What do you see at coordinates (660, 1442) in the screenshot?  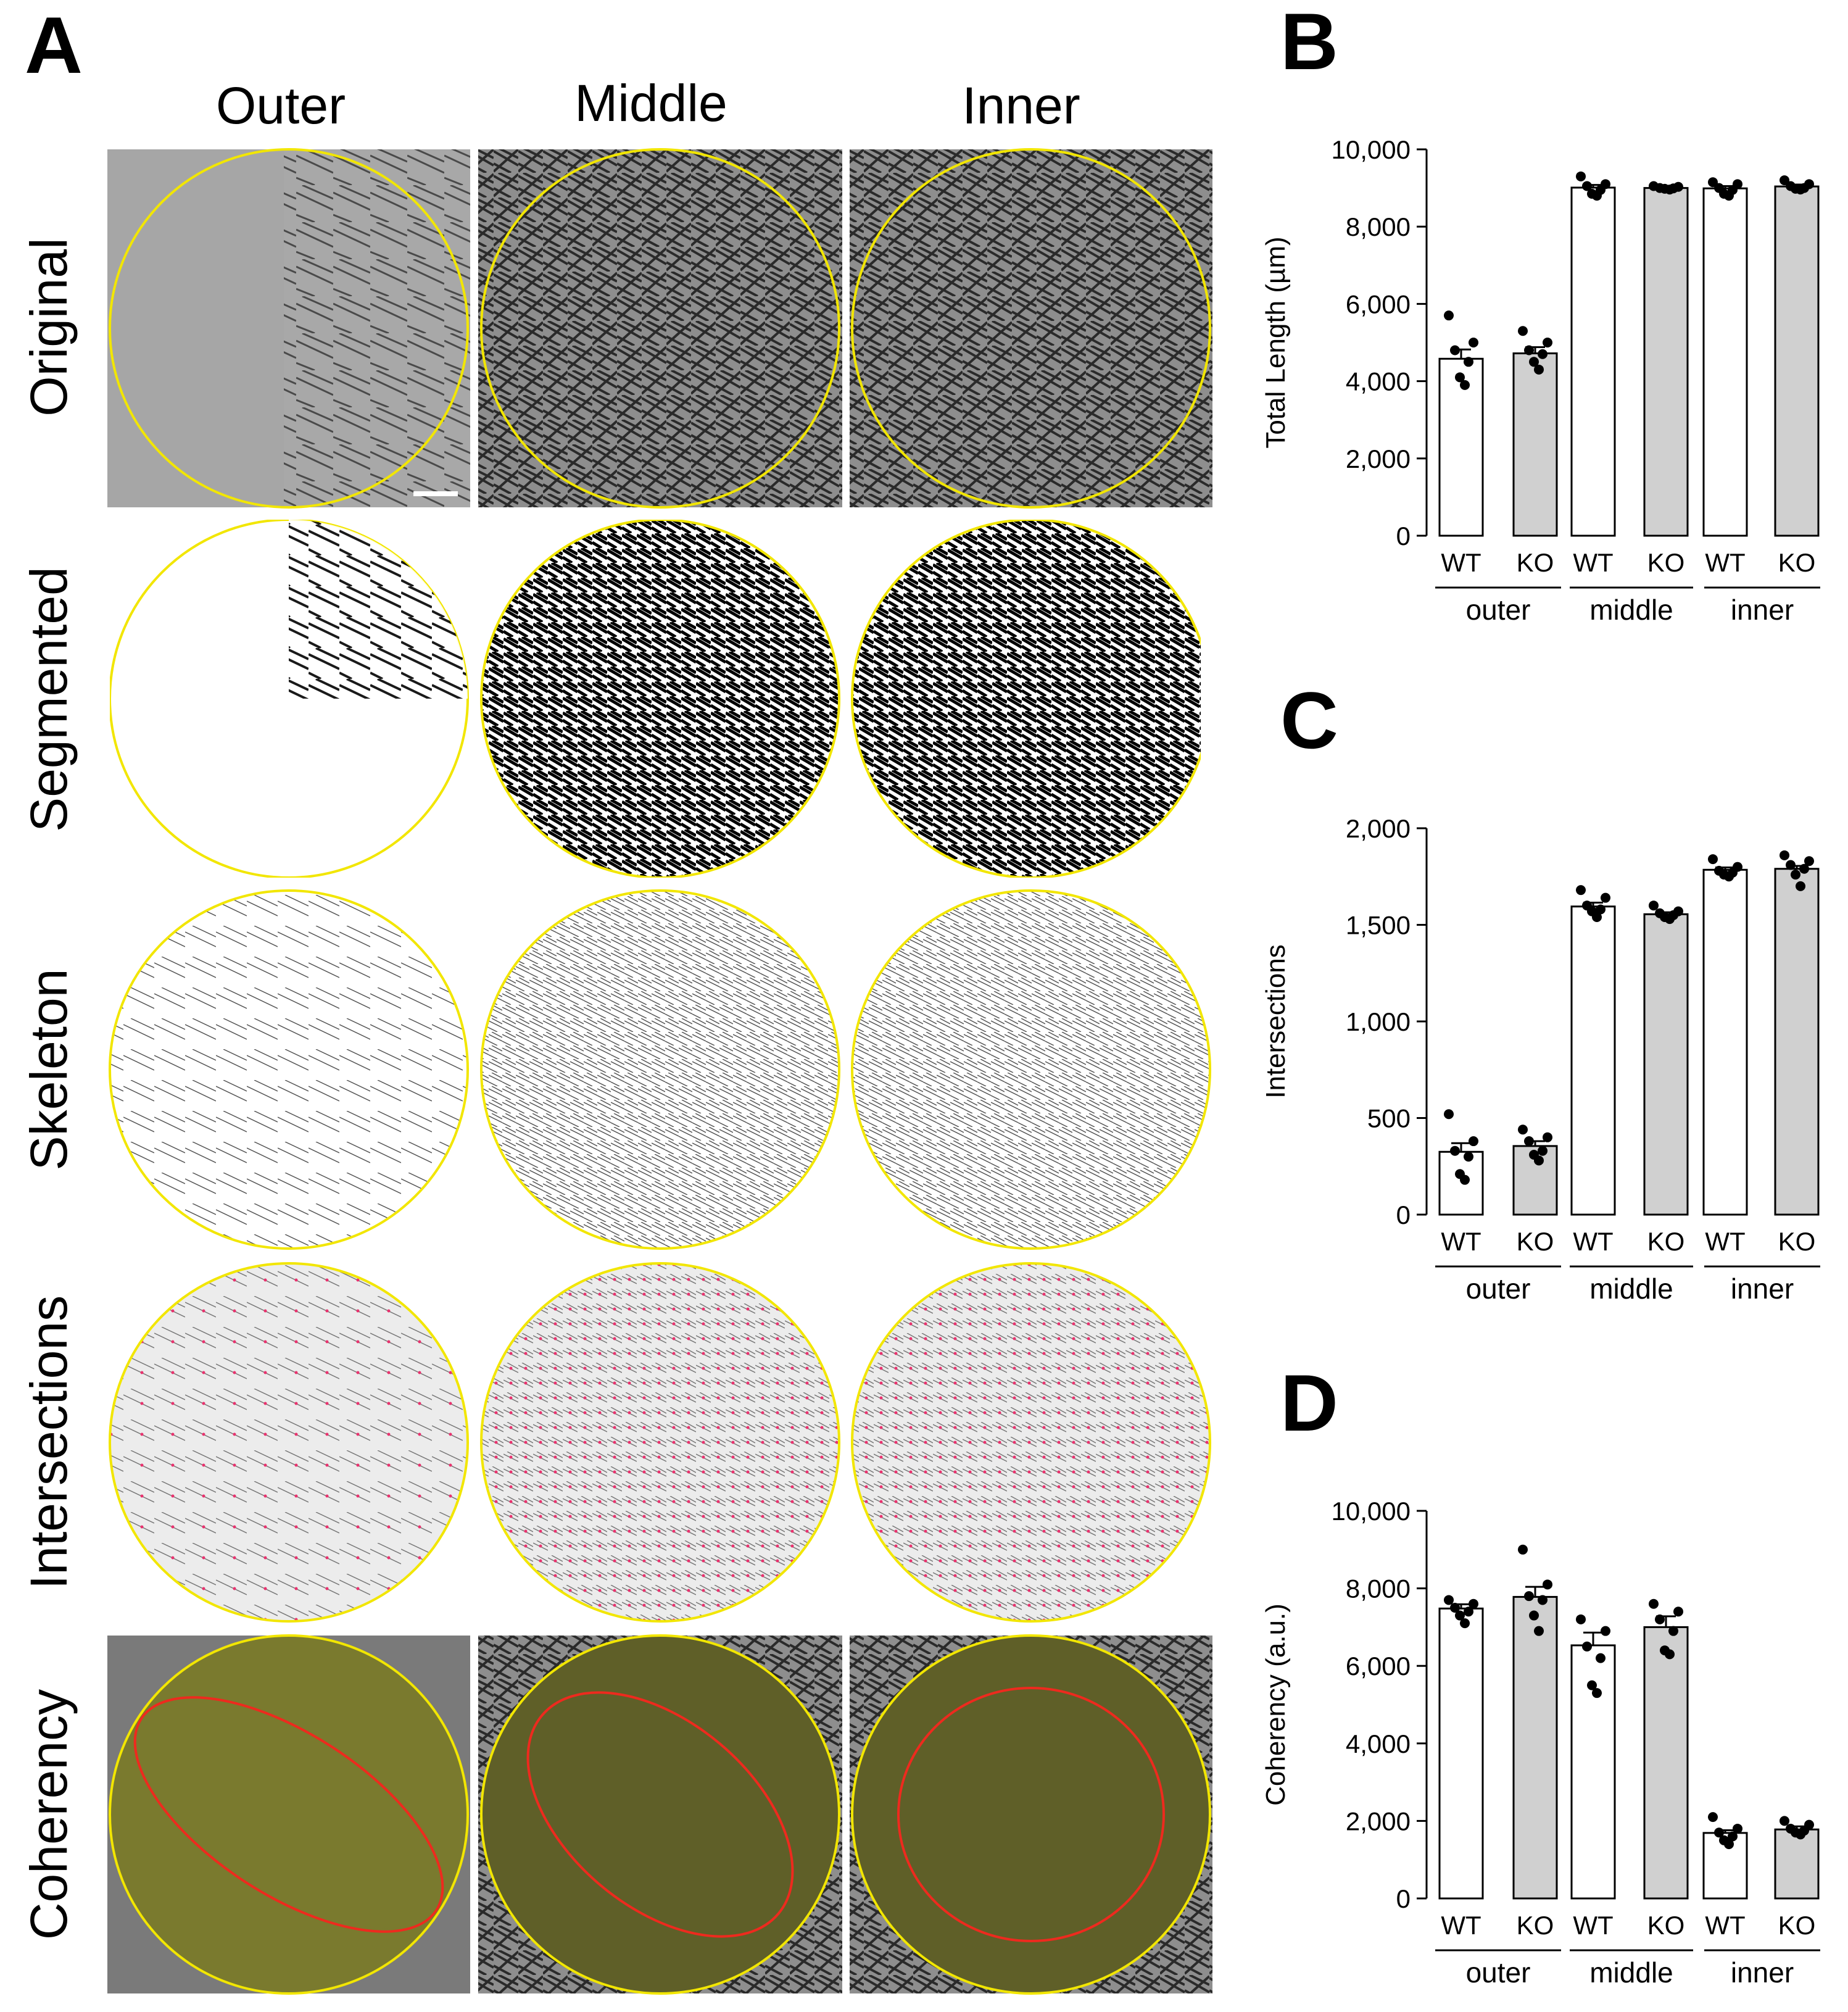 I see `intersections-middle-disc` at bounding box center [660, 1442].